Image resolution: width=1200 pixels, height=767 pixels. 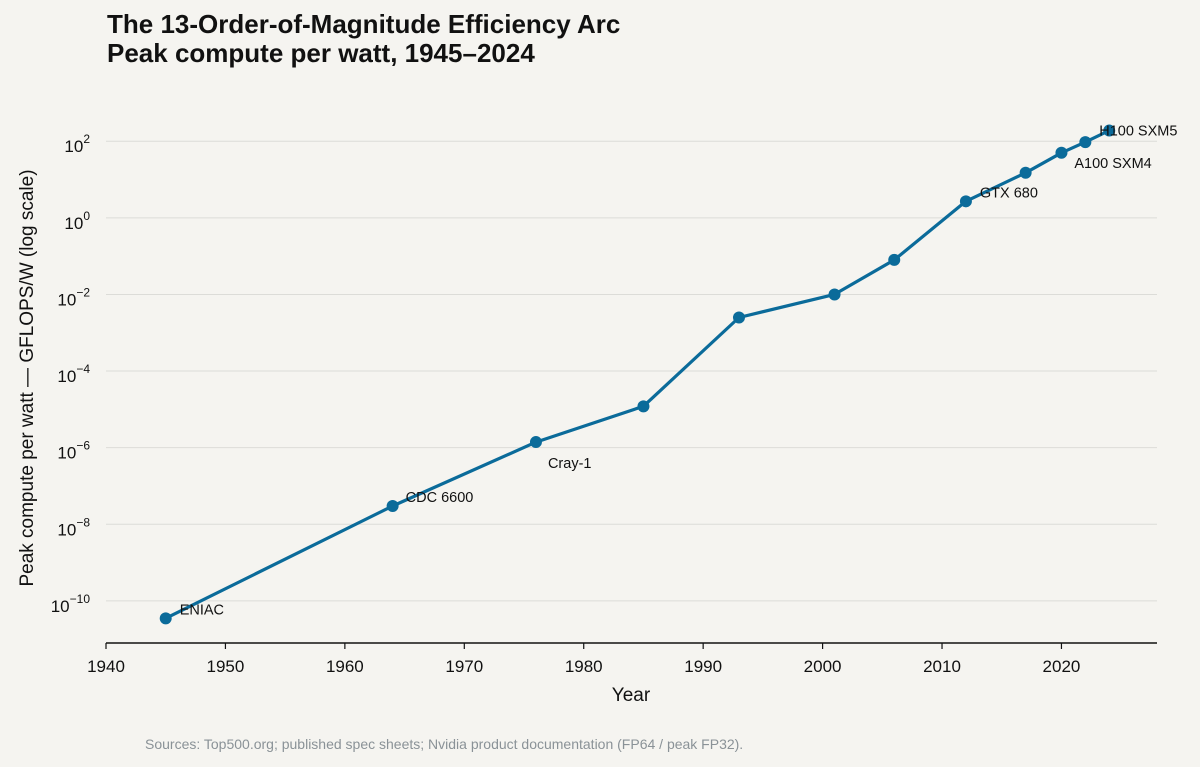 I want to click on y-tick-label: 10⁰, so click(x=77, y=221).